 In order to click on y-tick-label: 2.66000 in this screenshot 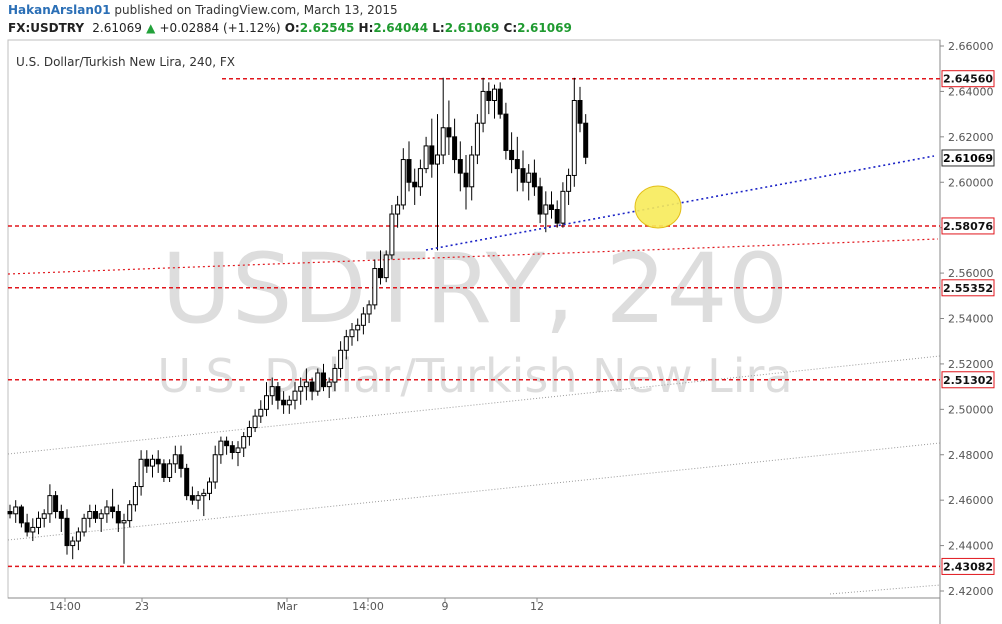, I will do `click(971, 46)`.